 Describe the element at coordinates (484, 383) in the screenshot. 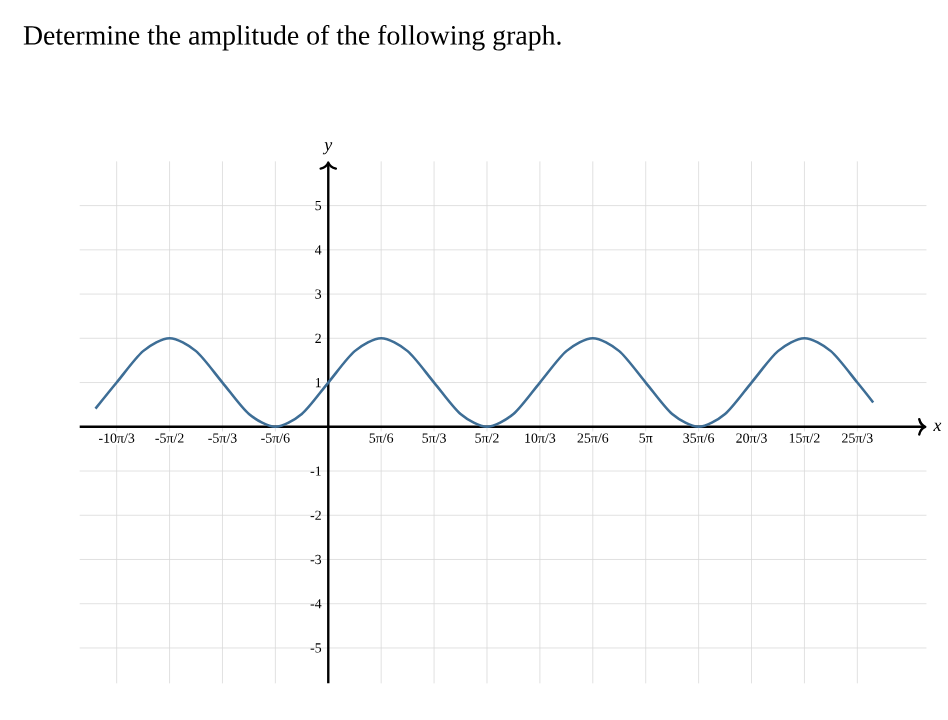

I see `line-series` at that location.